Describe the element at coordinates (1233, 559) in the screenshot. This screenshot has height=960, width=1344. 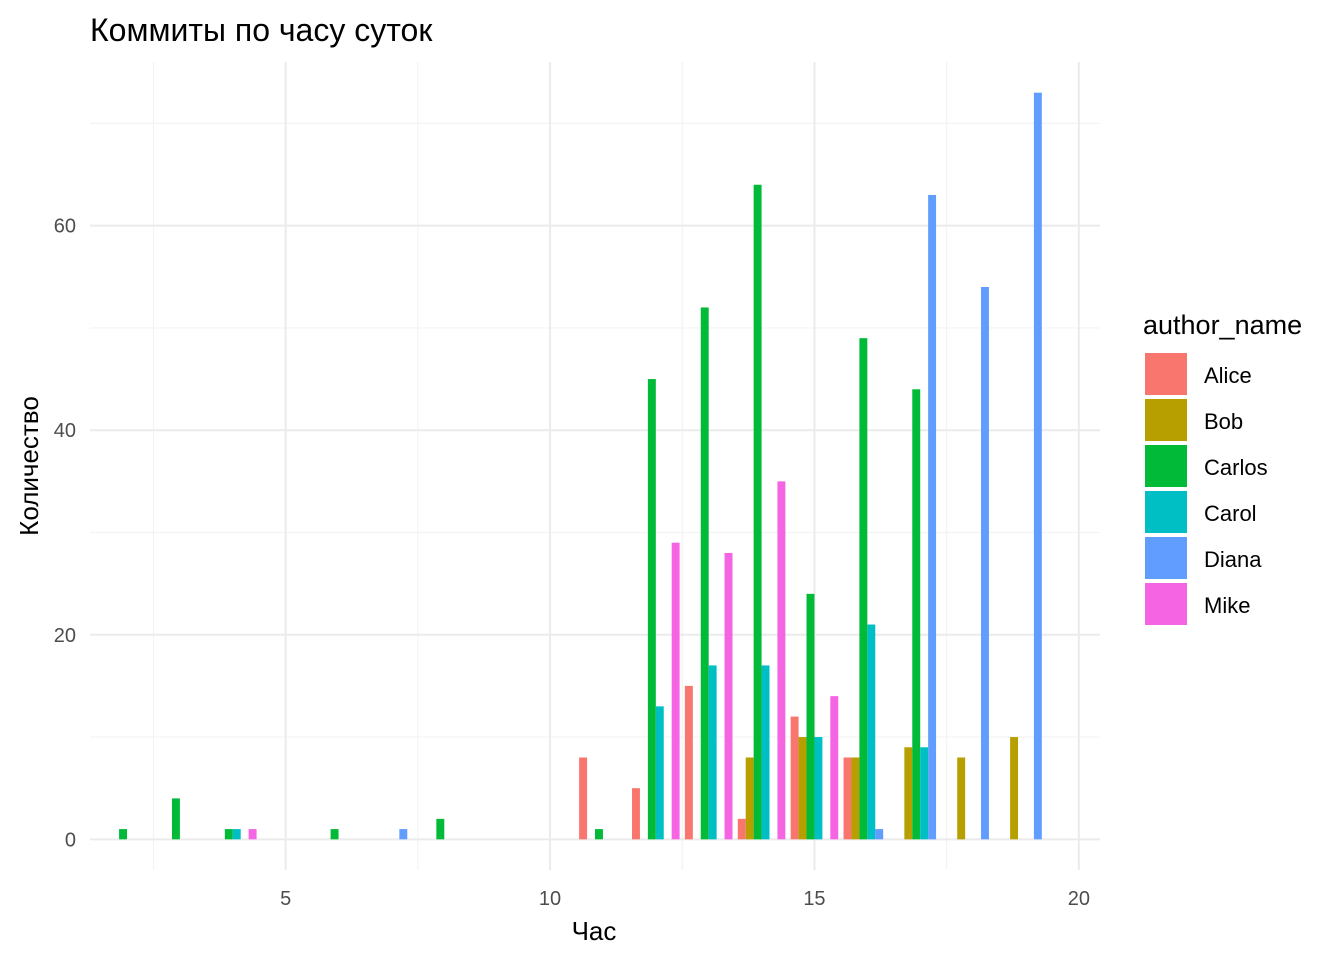
I see `legend-label: Diana` at that location.